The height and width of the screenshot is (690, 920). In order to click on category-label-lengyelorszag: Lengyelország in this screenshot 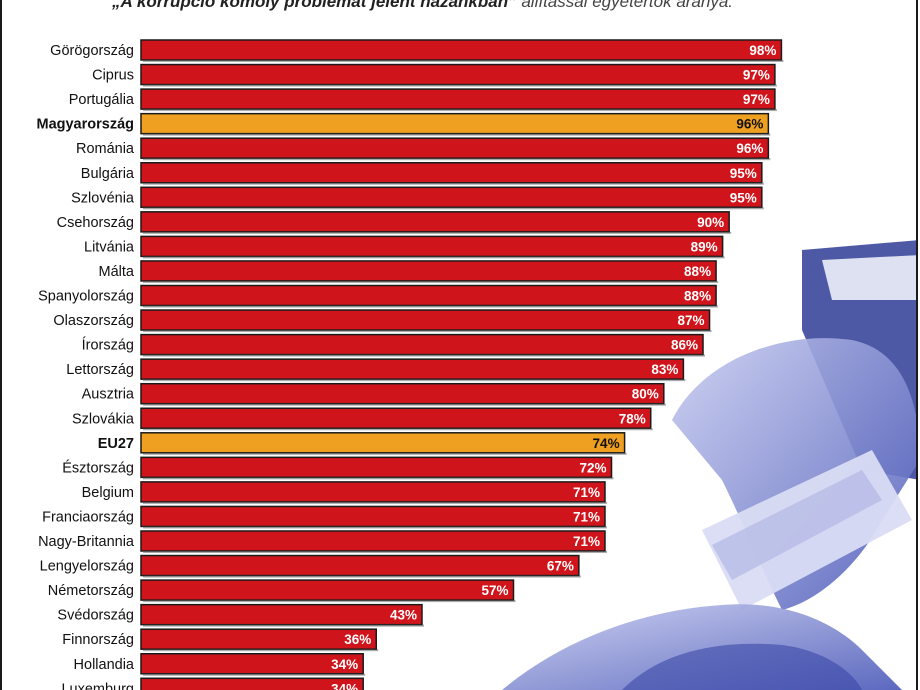, I will do `click(87, 567)`.